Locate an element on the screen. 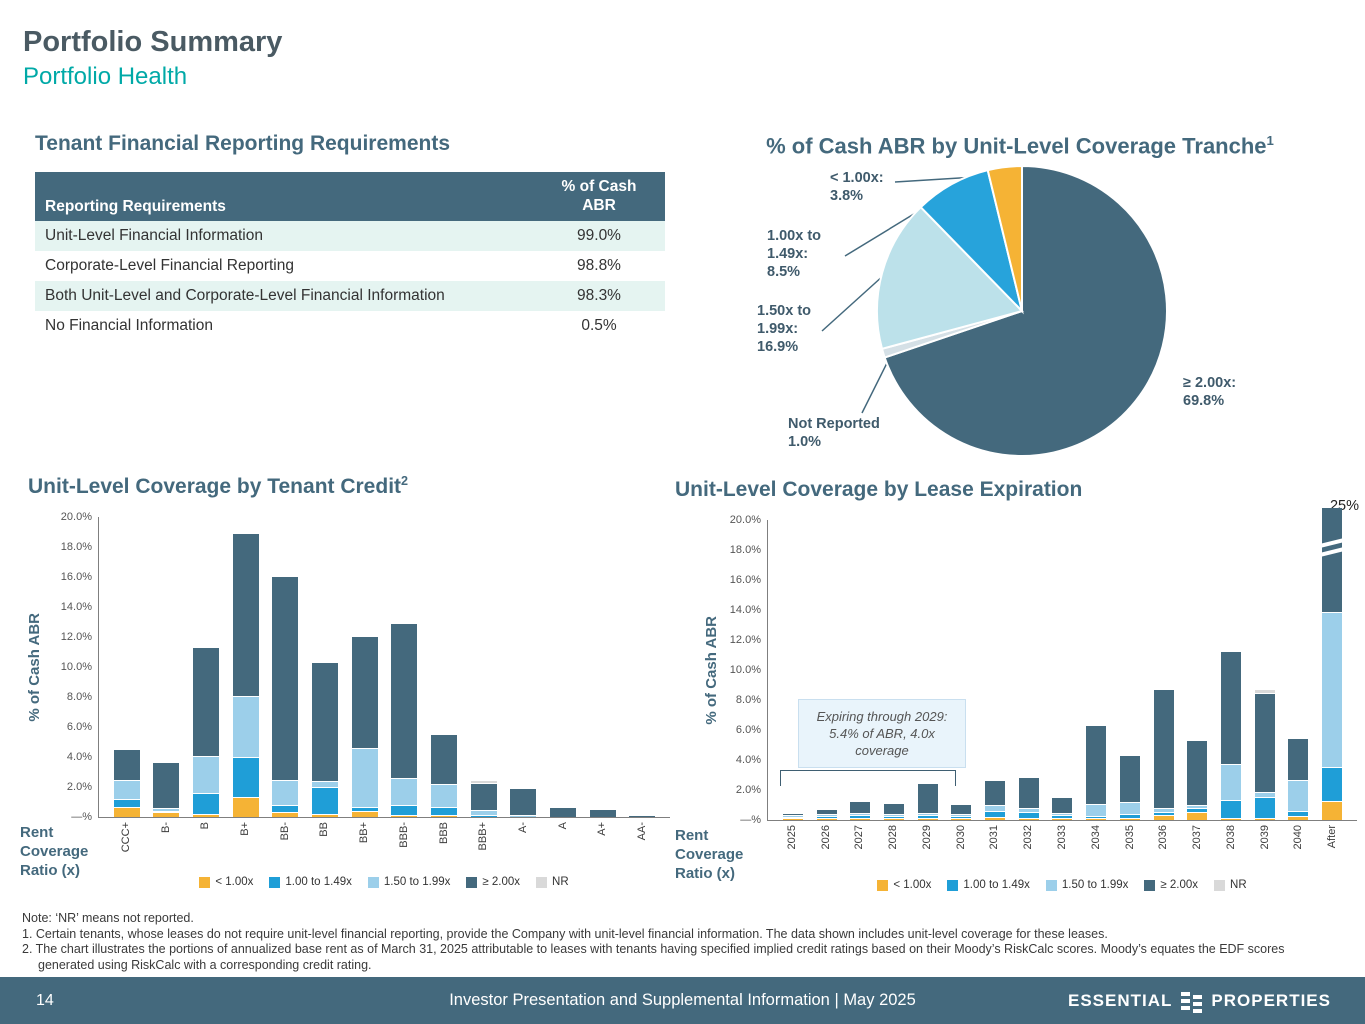  x-axis-label: 2039 is located at coordinates (1265, 847).